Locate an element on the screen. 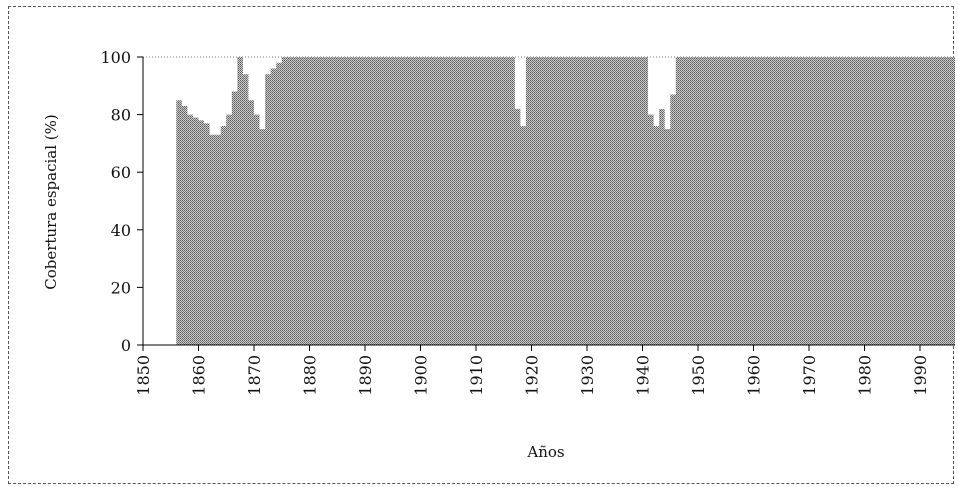  y-axis-label: Cobertura espacial (%) is located at coordinates (51, 202).